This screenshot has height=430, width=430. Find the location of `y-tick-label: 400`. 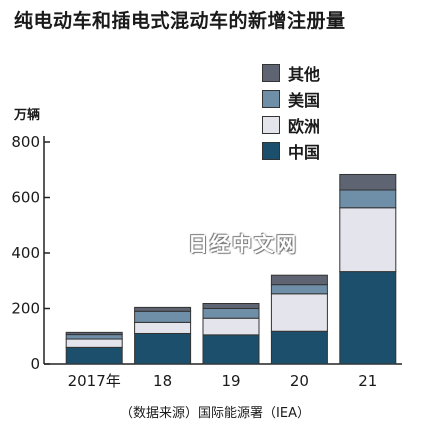

y-tick-label: 400 is located at coordinates (25, 253).